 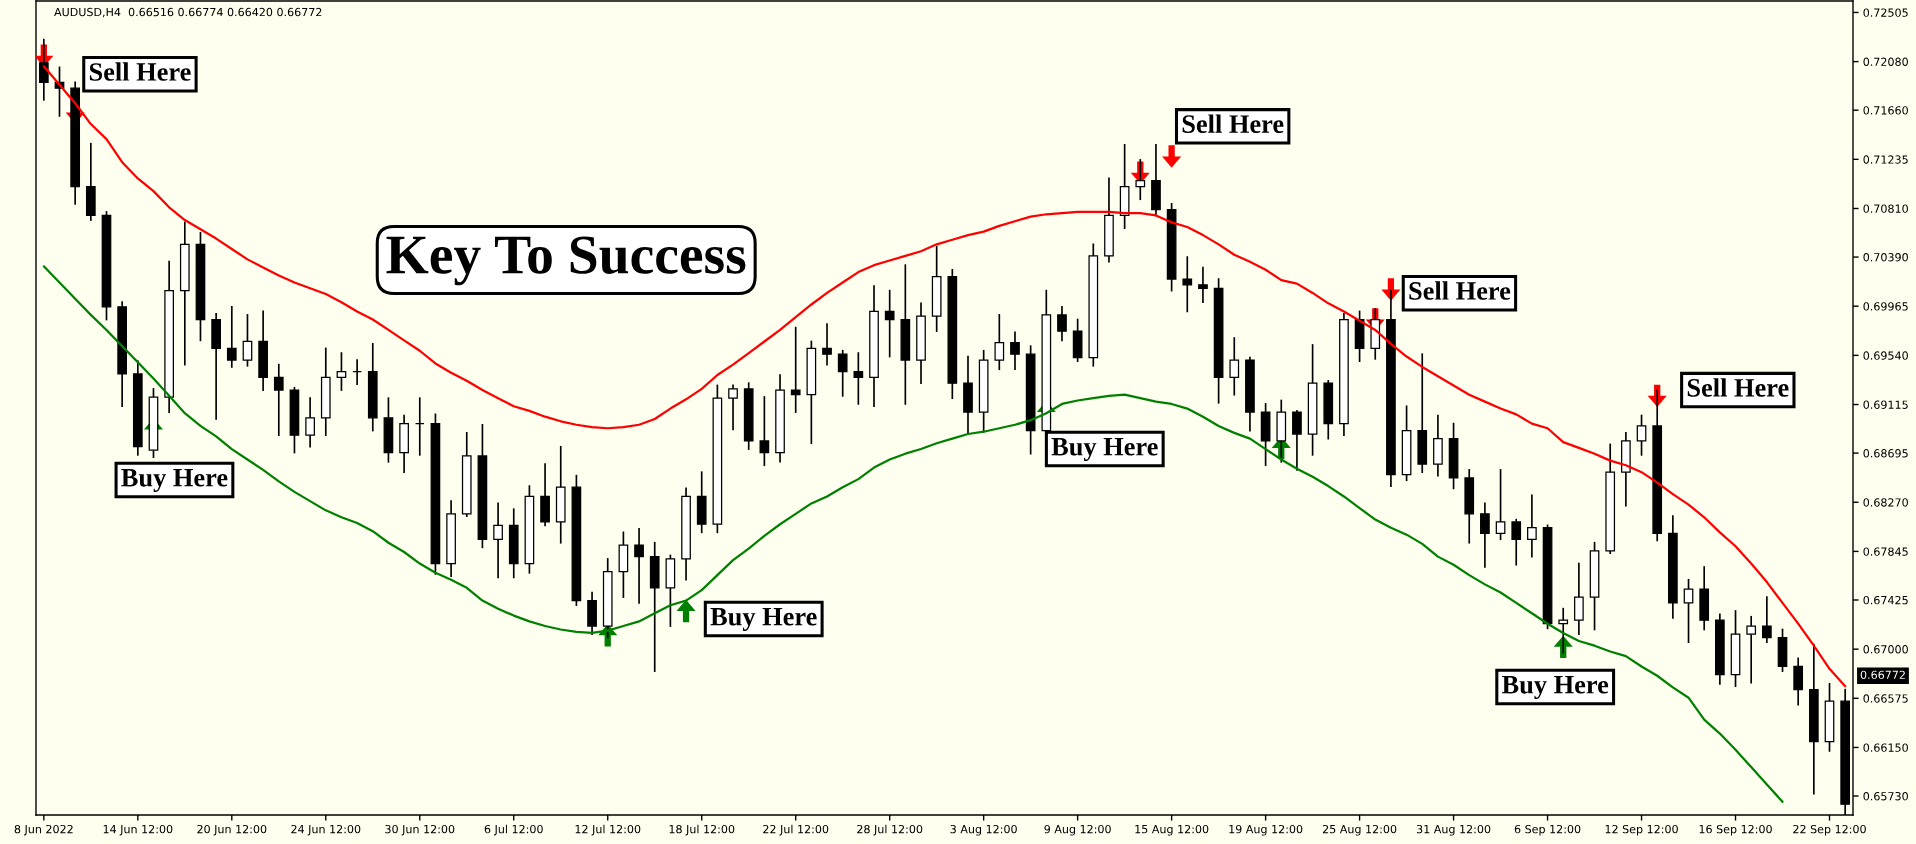 What do you see at coordinates (1735, 830) in the screenshot?
I see `x-tick-label: 16 Sep 12:00` at bounding box center [1735, 830].